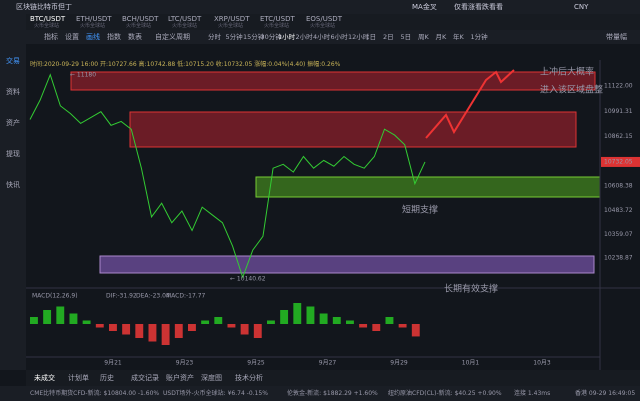 The height and width of the screenshot is (401, 640). I want to click on short-support-zone, so click(428, 187).